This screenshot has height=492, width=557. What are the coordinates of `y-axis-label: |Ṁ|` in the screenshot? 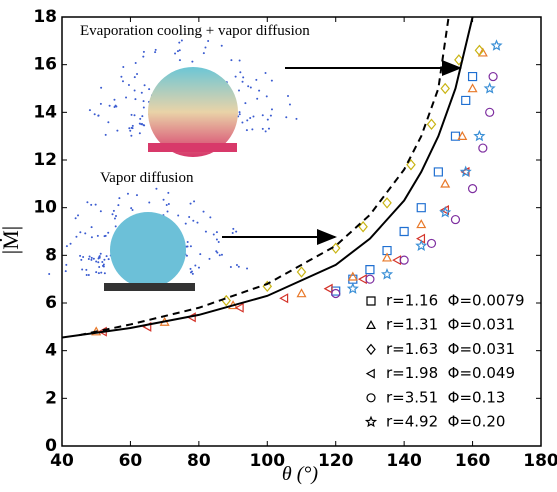 It's located at (11, 240).